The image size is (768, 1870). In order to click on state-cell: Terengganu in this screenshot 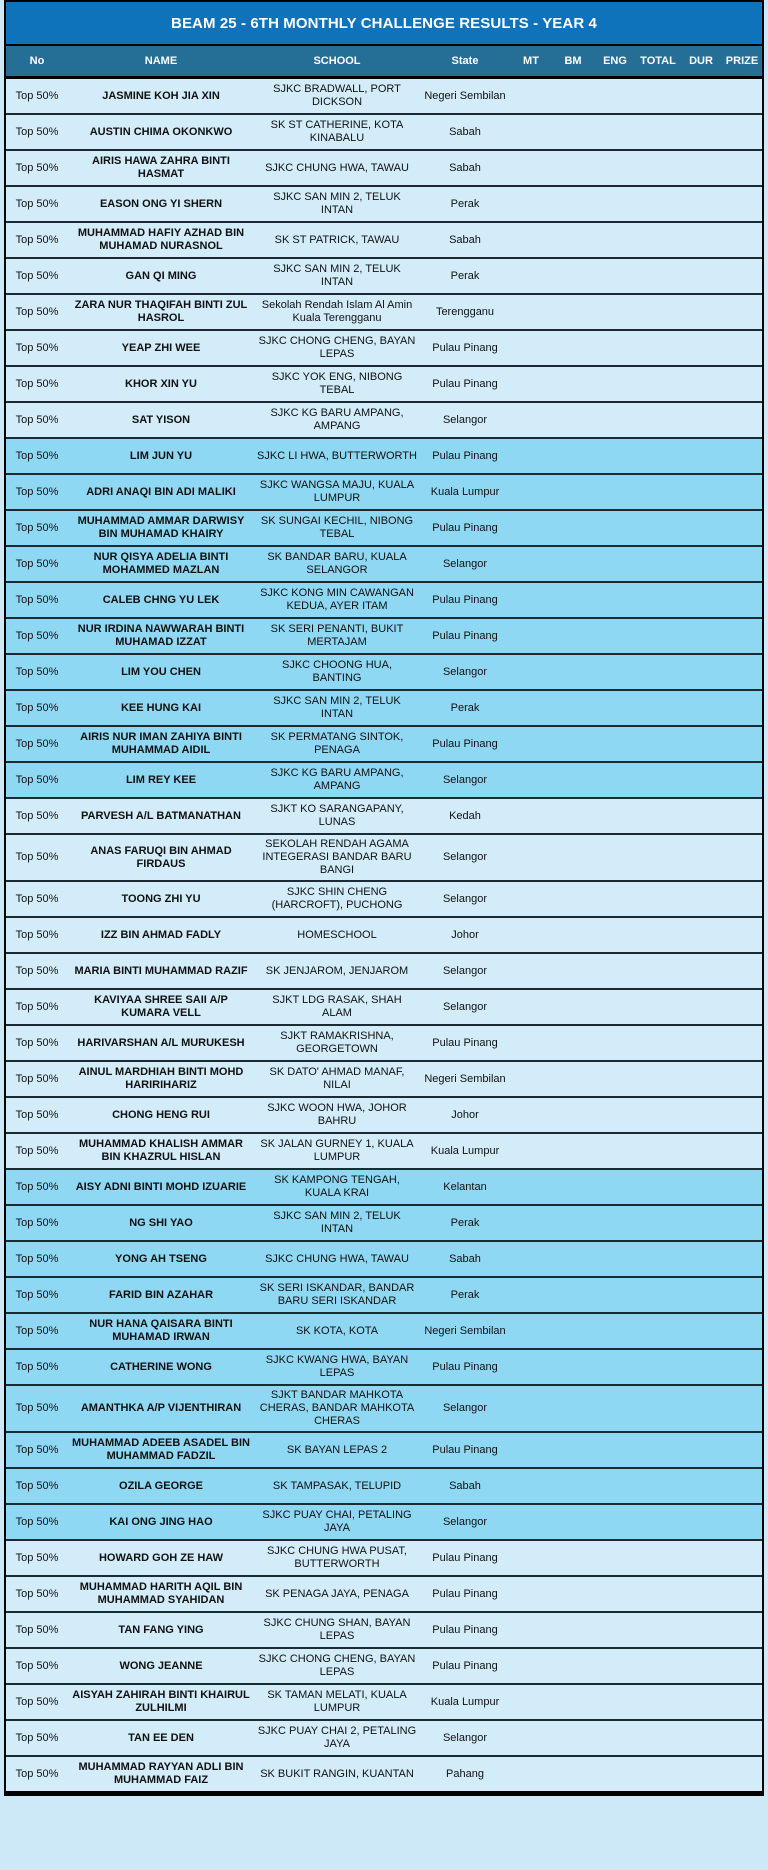, I will do `click(465, 311)`.